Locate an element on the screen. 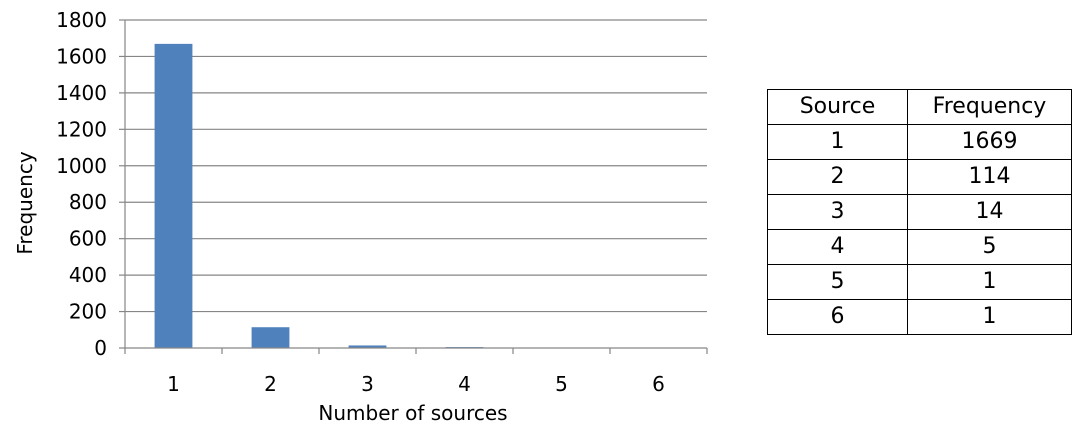  y-tick-label: 1600 is located at coordinates (81, 56).